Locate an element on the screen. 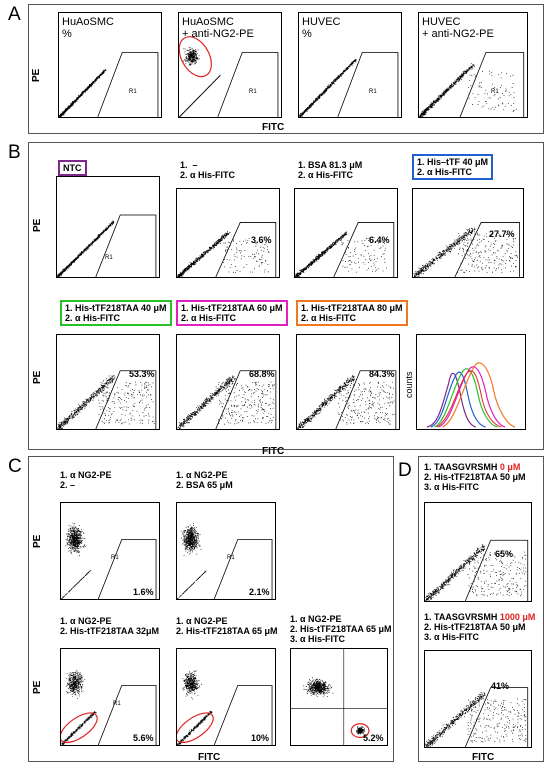 The height and width of the screenshot is (766, 550). label-b-bsa: 1. BSA 81.3 μM 2. α His-FITC is located at coordinates (330, 170).